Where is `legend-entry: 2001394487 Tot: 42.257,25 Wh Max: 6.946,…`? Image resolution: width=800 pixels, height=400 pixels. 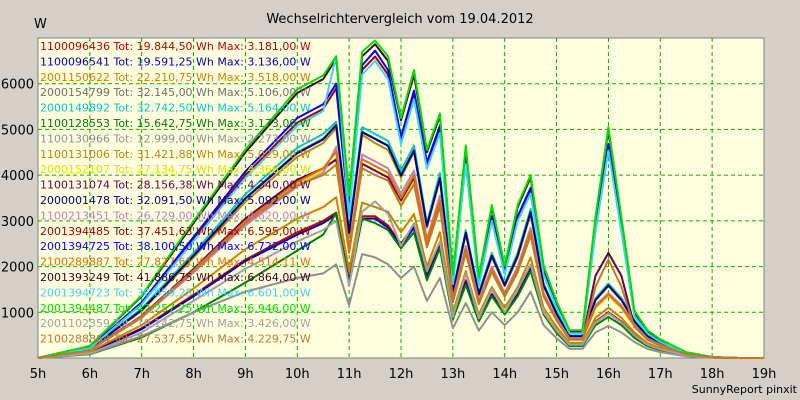 legend-entry: 2001394487 Tot: 42.257,25 Wh Max: 6.946,… is located at coordinates (175, 308).